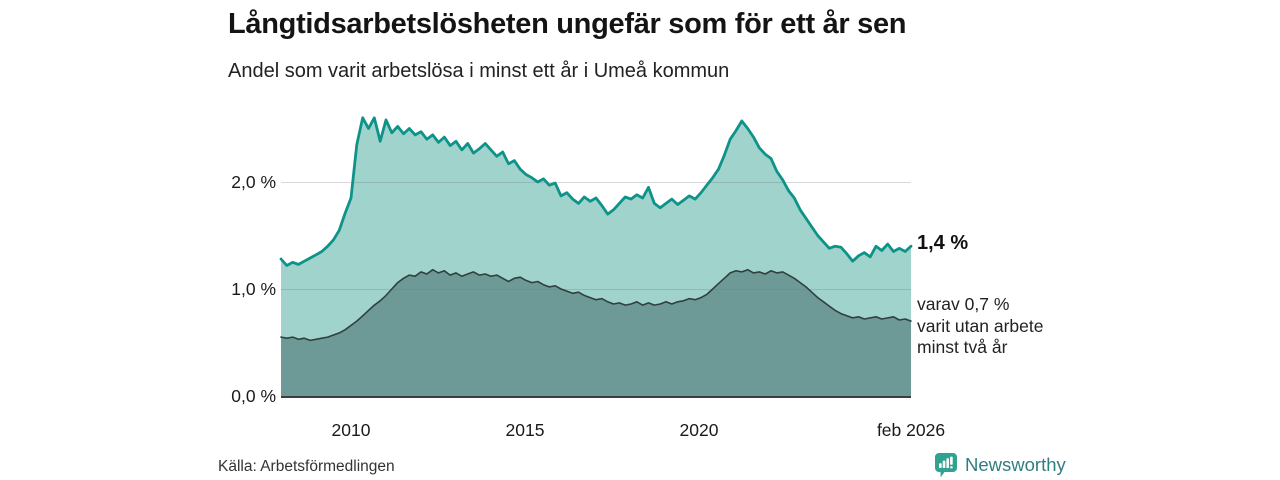  Describe the element at coordinates (253, 289) in the screenshot. I see `y-tick-label: 1,0 %` at that location.